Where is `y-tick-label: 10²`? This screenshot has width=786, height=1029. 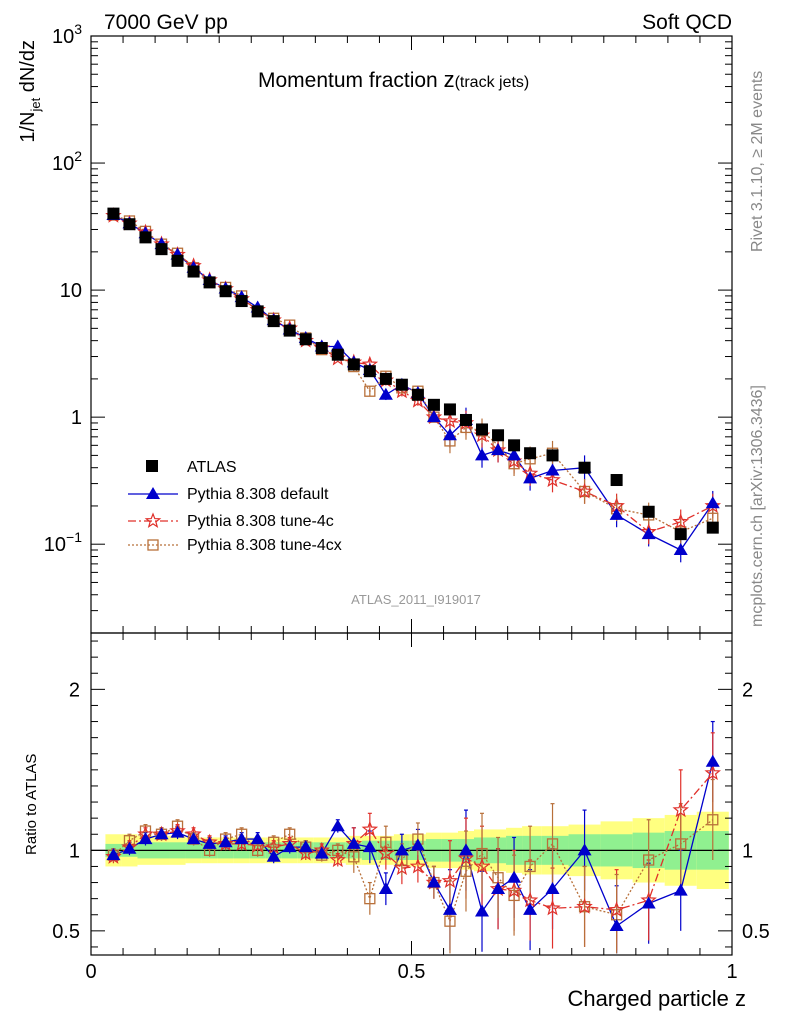 y-tick-label: 10² is located at coordinates (67, 161).